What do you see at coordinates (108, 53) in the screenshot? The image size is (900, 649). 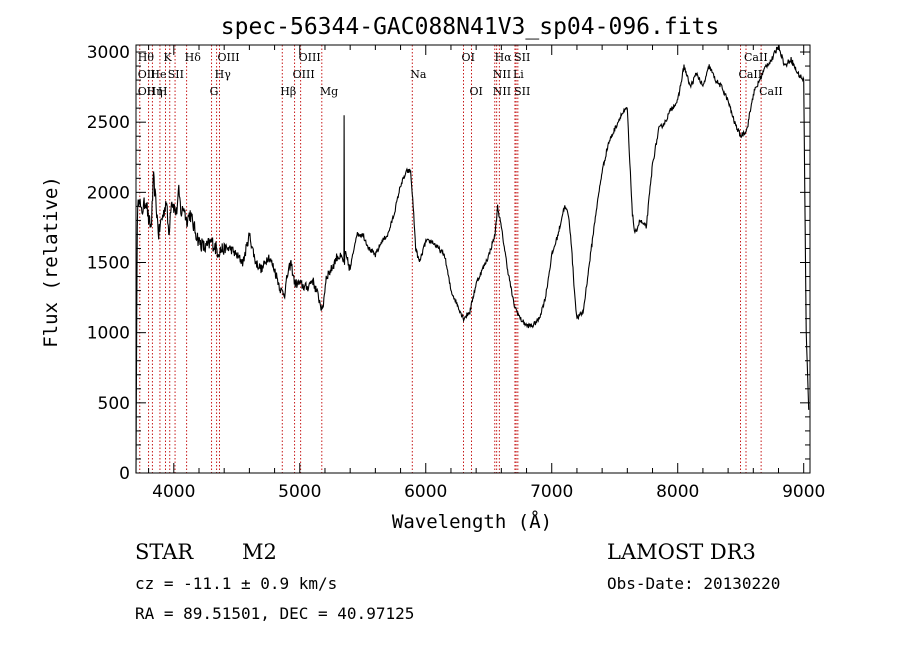 I see `y-tick-label-3000: 3000` at bounding box center [108, 53].